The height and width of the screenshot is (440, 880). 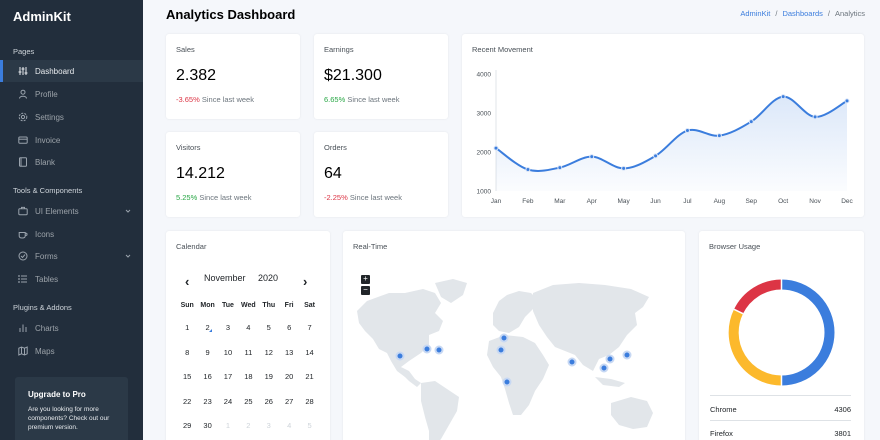 What do you see at coordinates (228, 376) in the screenshot?
I see `calendar-day: 17` at bounding box center [228, 376].